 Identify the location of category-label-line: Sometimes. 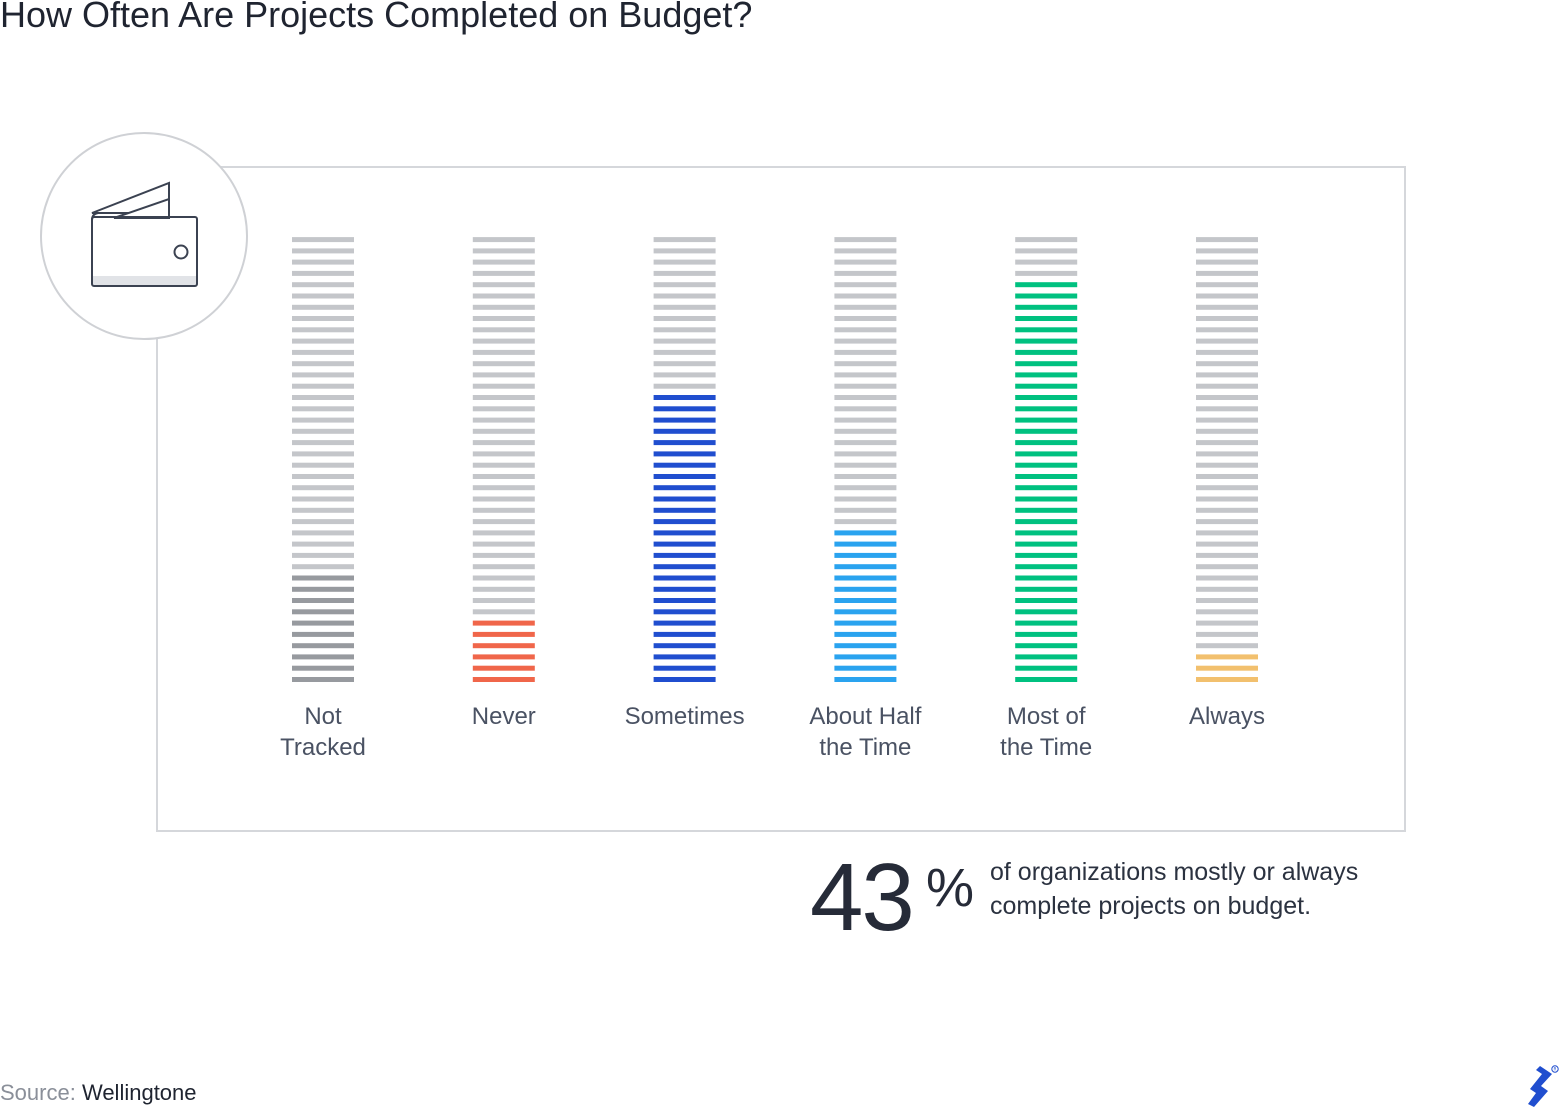
(684, 716).